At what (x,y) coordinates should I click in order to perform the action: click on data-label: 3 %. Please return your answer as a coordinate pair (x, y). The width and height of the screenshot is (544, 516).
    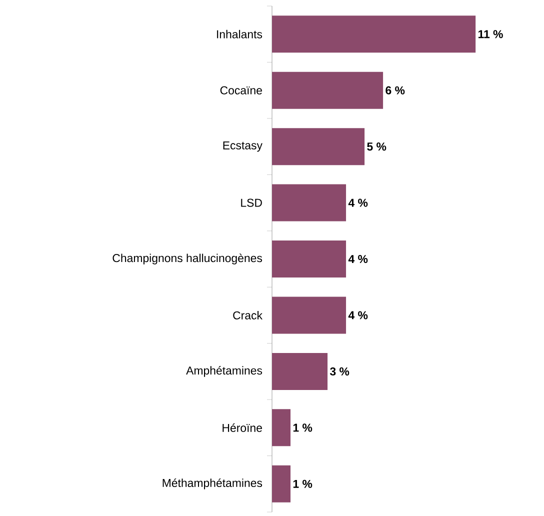
    Looking at the image, I should click on (340, 371).